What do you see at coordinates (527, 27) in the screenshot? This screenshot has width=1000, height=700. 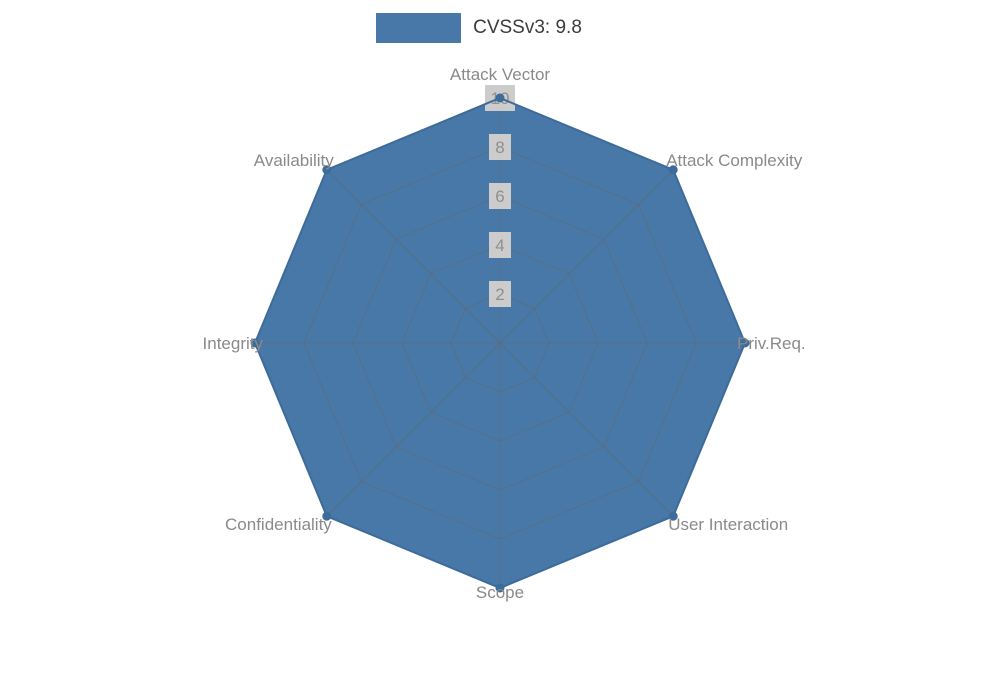 I see `legend-label: CVSSv3: 9.8` at bounding box center [527, 27].